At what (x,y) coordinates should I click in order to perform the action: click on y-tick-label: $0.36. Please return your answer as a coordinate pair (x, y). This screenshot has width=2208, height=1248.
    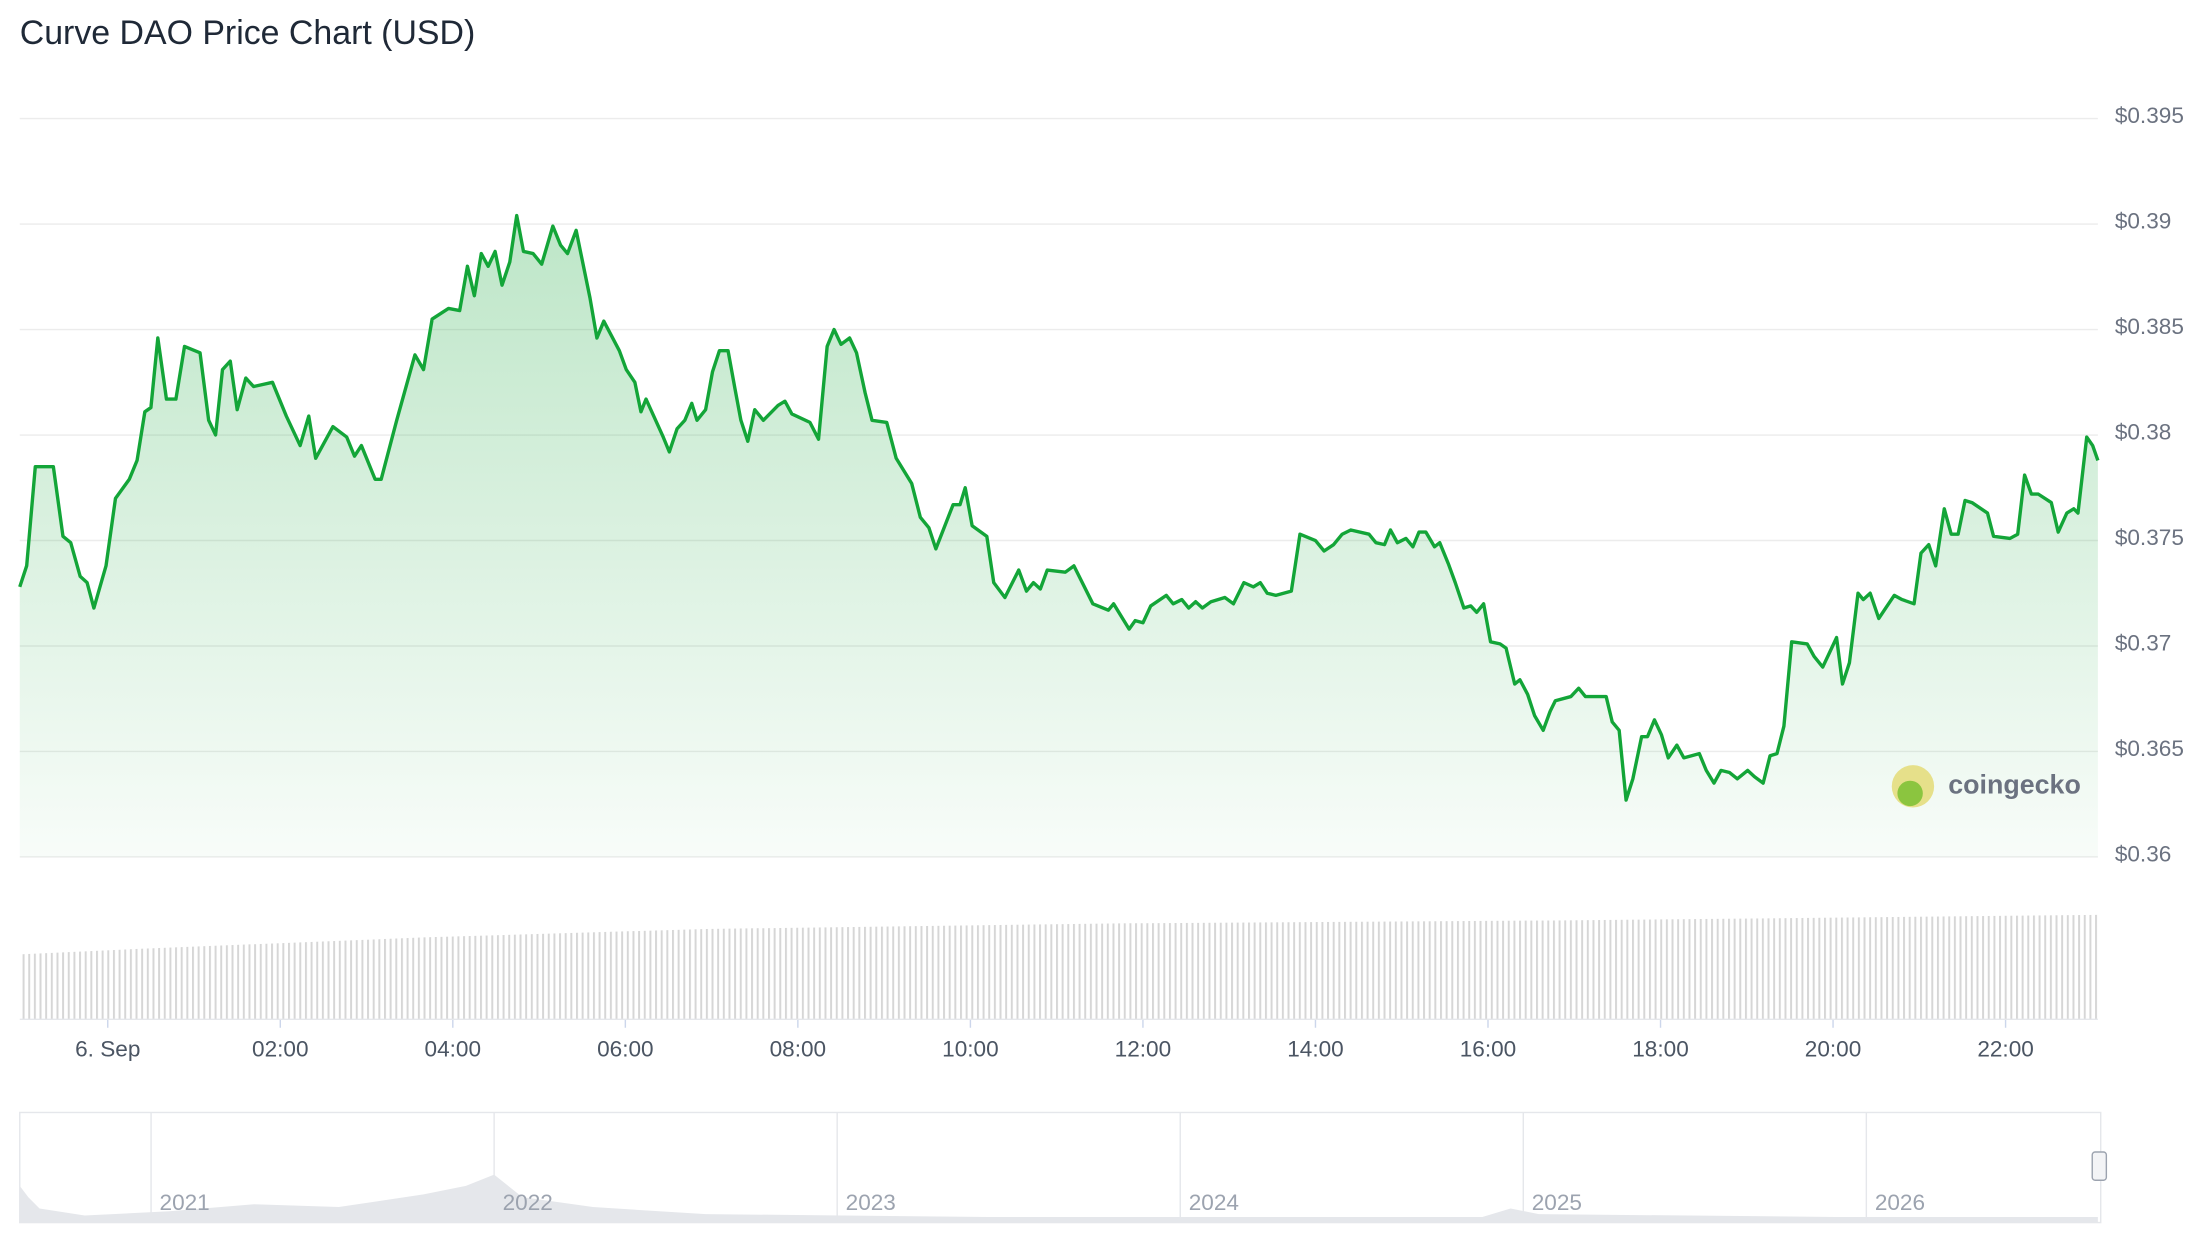
    Looking at the image, I should click on (2143, 853).